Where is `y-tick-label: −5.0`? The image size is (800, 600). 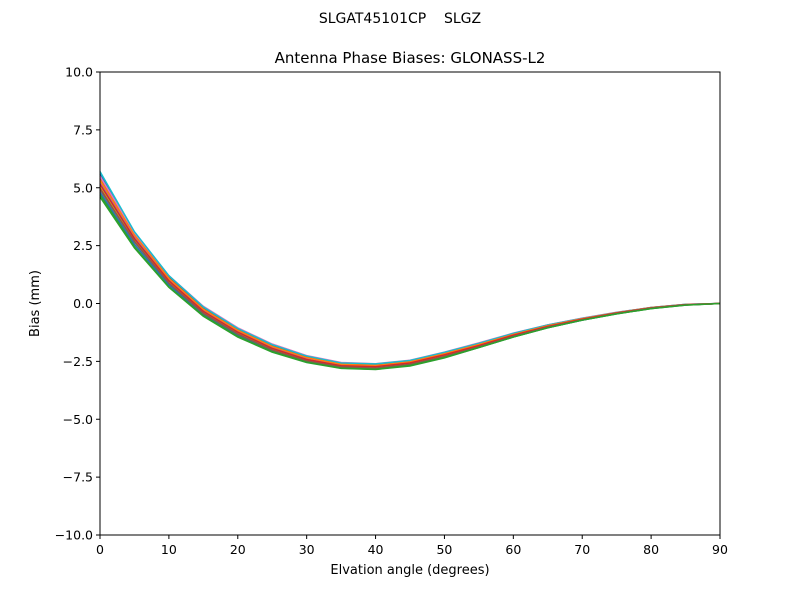
y-tick-label: −5.0 is located at coordinates (78, 419).